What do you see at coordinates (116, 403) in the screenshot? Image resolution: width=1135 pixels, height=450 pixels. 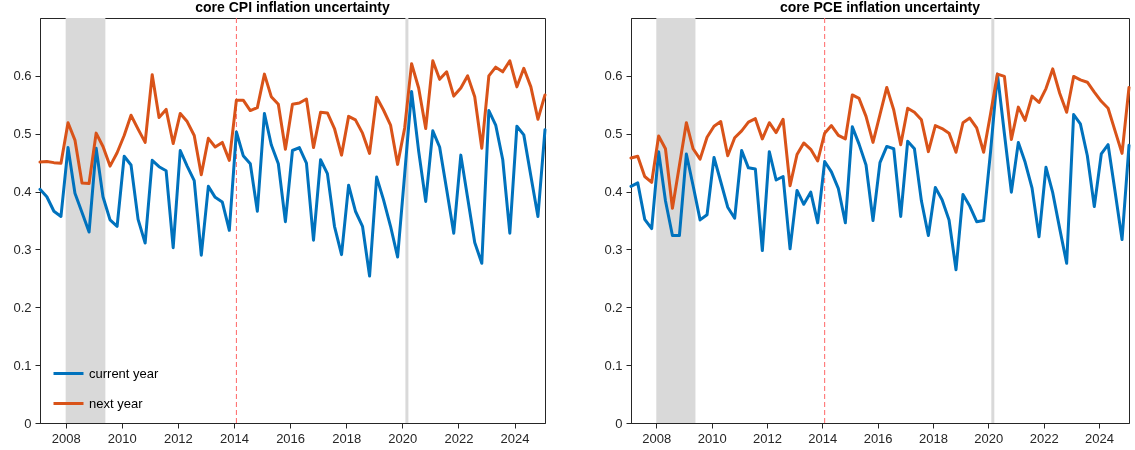 I see `legend-label: next year` at bounding box center [116, 403].